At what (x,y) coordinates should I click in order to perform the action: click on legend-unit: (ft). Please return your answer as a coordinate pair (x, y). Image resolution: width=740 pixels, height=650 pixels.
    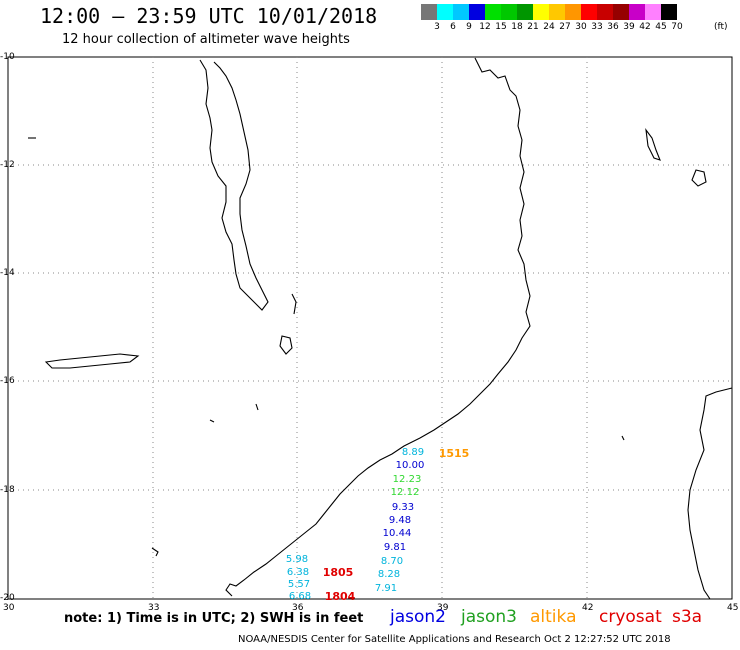
    Looking at the image, I should click on (721, 27).